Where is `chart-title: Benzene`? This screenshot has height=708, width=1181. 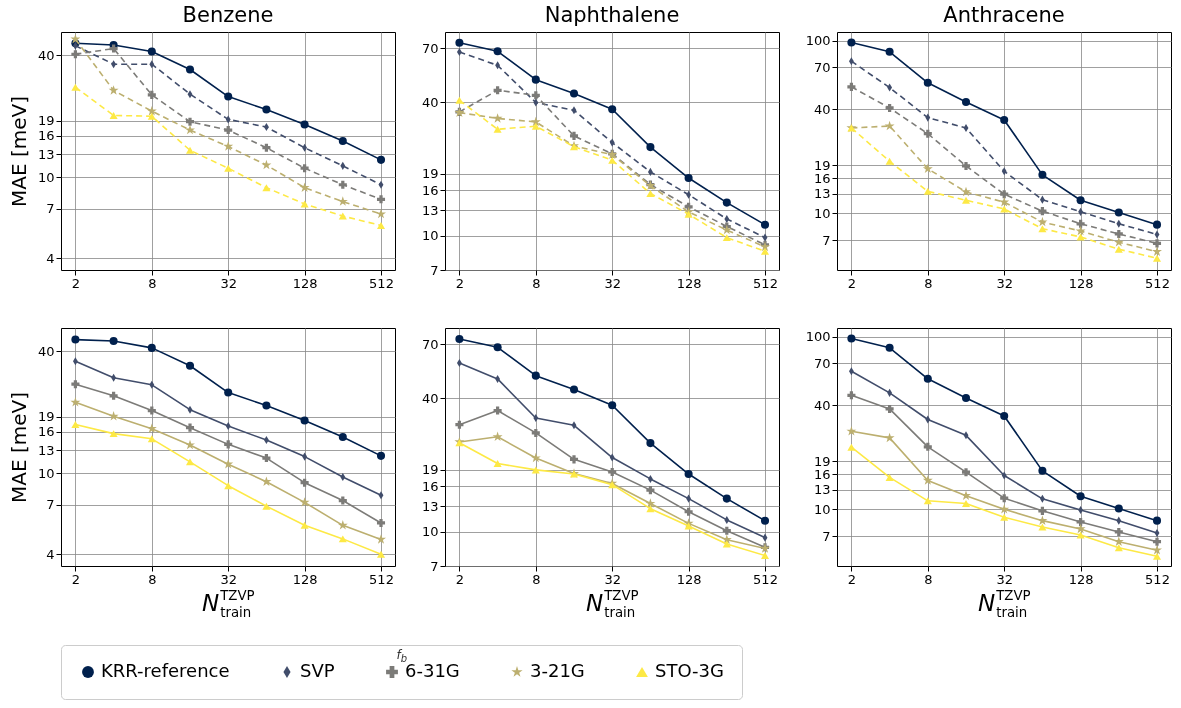
chart-title: Benzene is located at coordinates (228, 15).